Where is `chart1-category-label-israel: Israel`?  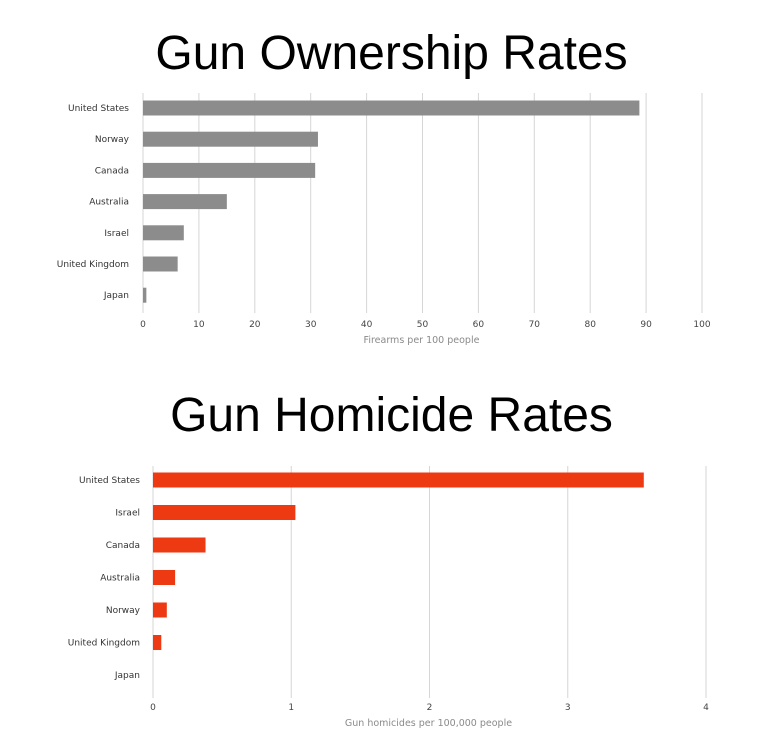 chart1-category-label-israel: Israel is located at coordinates (116, 234).